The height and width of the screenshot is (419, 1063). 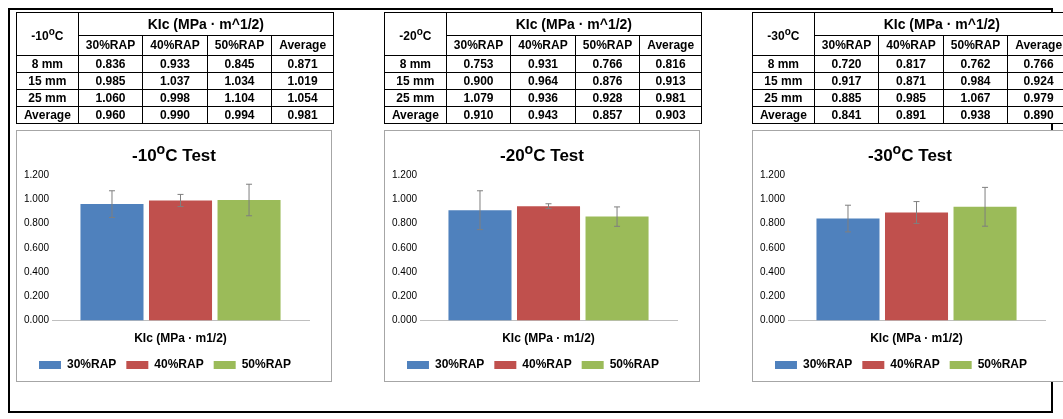 I want to click on data-label: 1.079, so click(x=478, y=98).